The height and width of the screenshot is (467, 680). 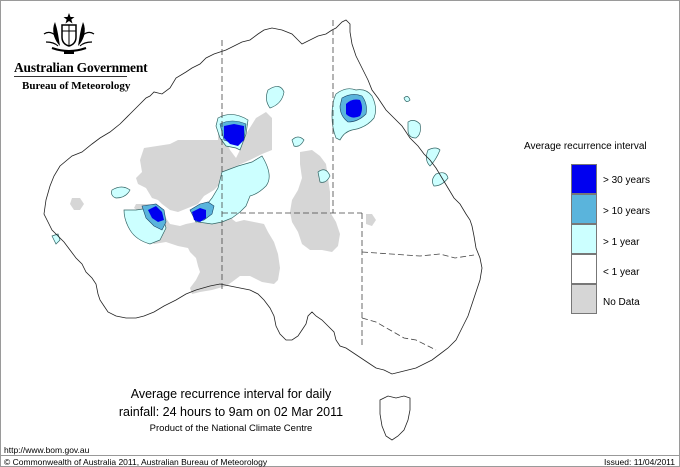 I want to click on legend-label-over-30-years: > 30 years, so click(x=626, y=180).